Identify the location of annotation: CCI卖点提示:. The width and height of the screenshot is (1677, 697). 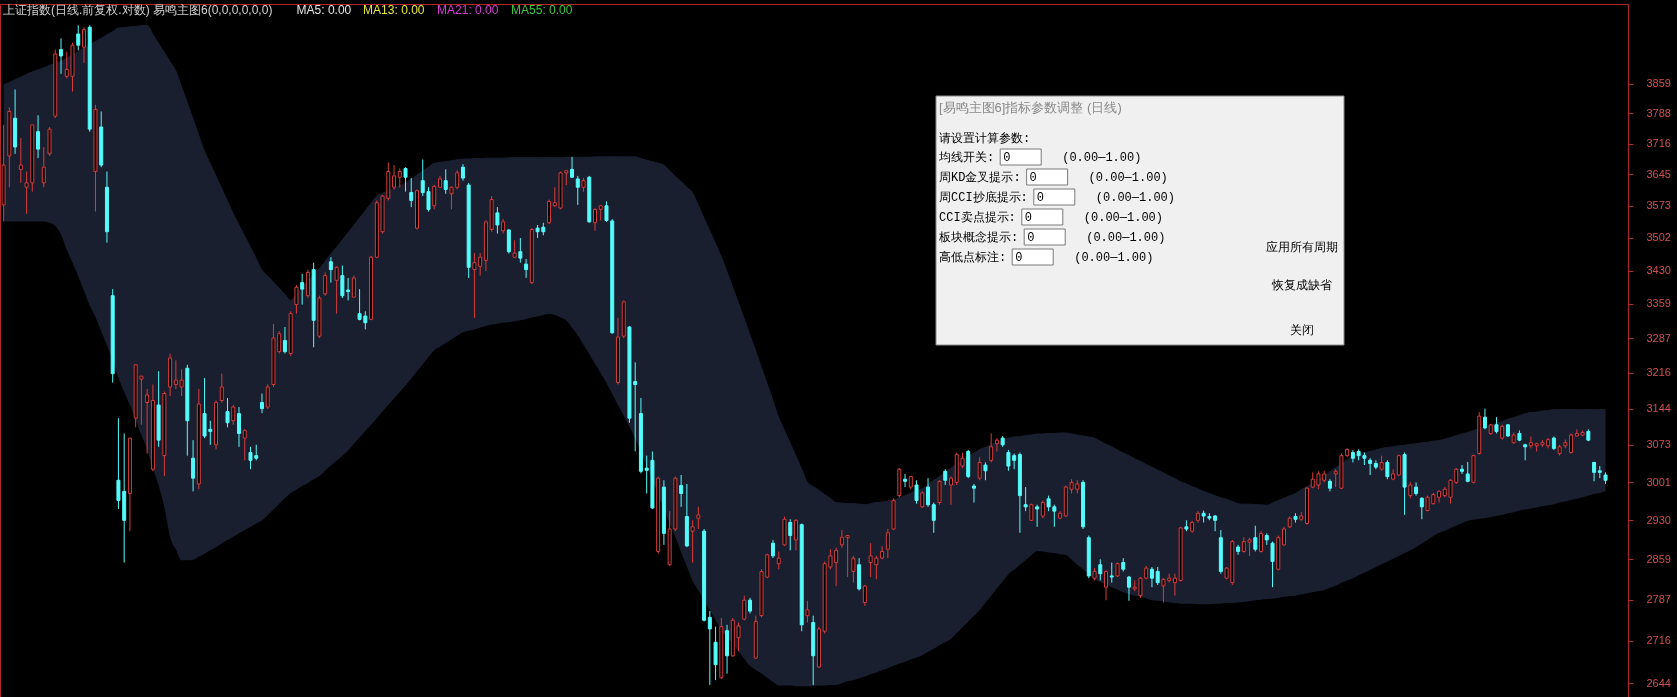
(977, 218).